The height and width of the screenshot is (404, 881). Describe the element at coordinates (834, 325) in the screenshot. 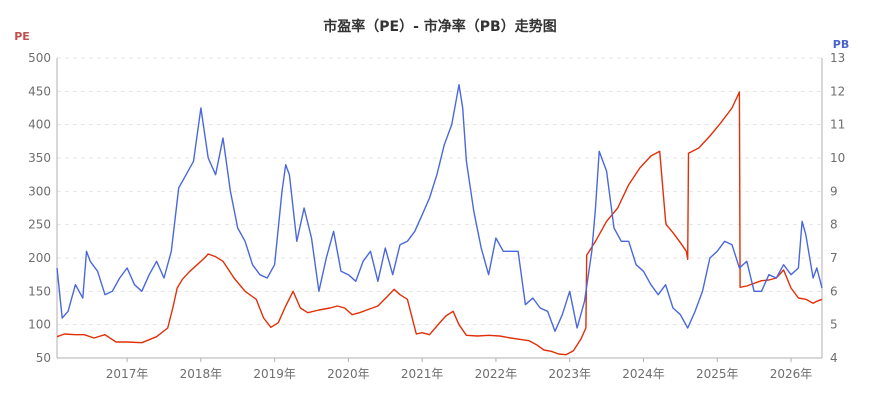

I see `y-right-tick-label: 5` at that location.